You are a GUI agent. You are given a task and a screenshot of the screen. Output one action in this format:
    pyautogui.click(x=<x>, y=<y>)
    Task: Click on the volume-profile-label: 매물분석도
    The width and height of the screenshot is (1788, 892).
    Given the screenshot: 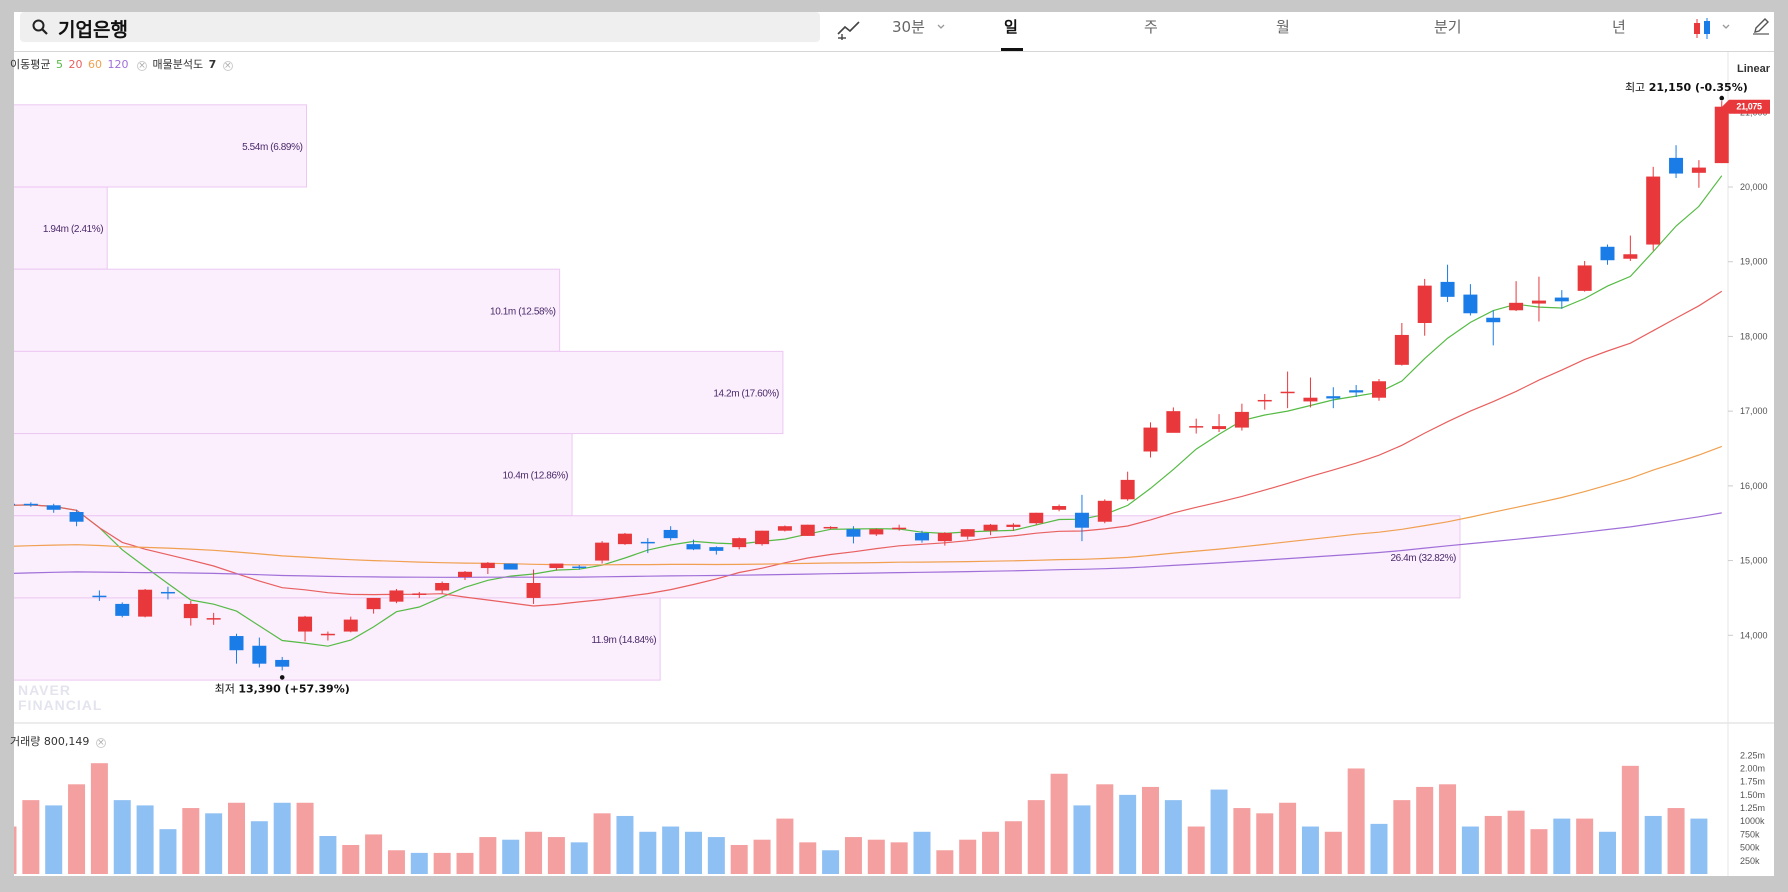 What is the action you would take?
    pyautogui.click(x=178, y=64)
    